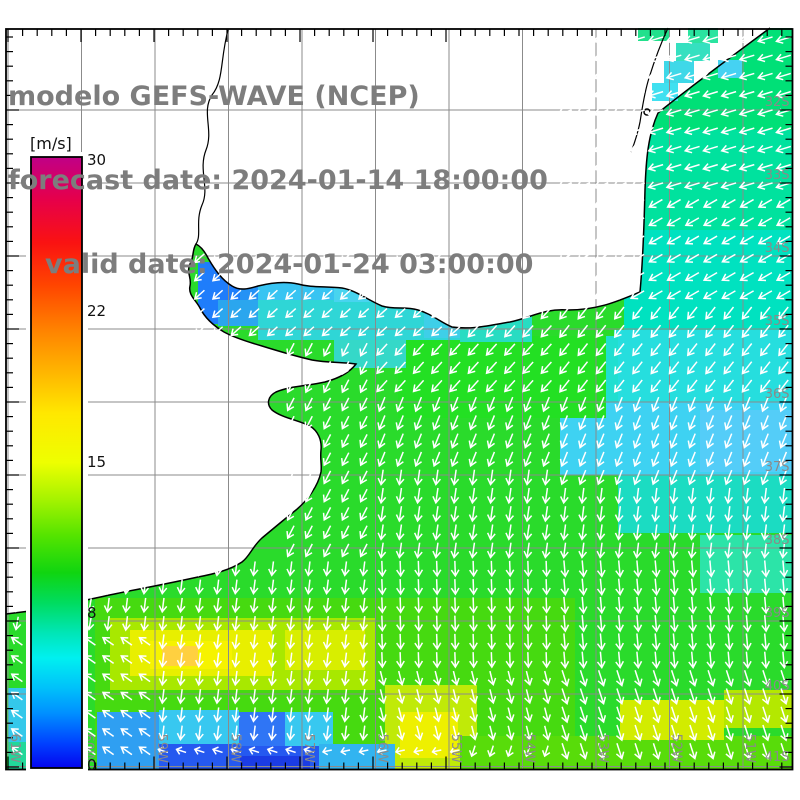 Image resolution: width=800 pixels, height=800 pixels. I want to click on lat-label: 38S, so click(777, 540).